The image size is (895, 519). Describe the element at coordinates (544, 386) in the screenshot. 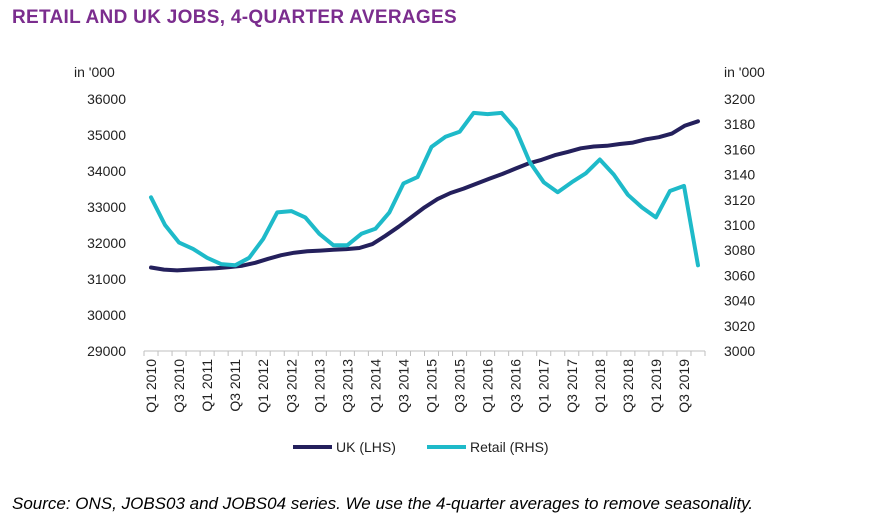

I see `x-tick-label: Q1 2017` at that location.